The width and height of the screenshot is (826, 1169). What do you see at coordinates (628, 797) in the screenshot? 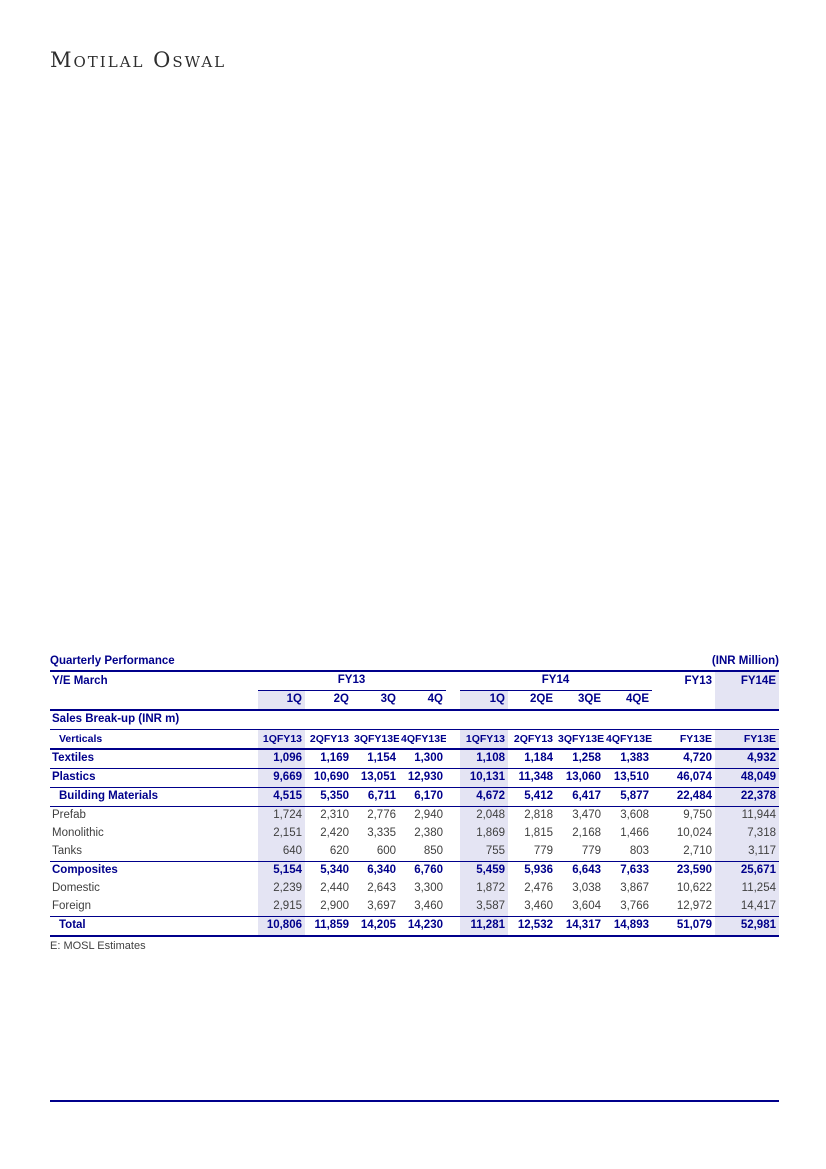
I see `value-cell: 5,877` at bounding box center [628, 797].